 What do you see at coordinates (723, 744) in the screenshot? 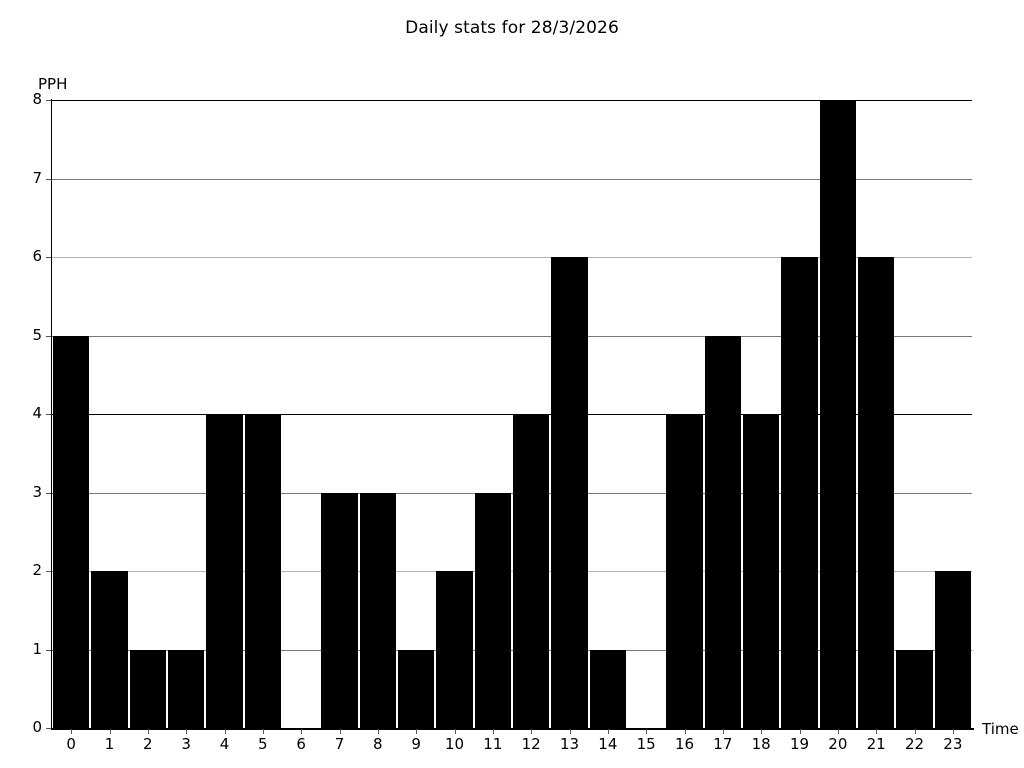
I see `x-tick-label-17: 17` at bounding box center [723, 744].